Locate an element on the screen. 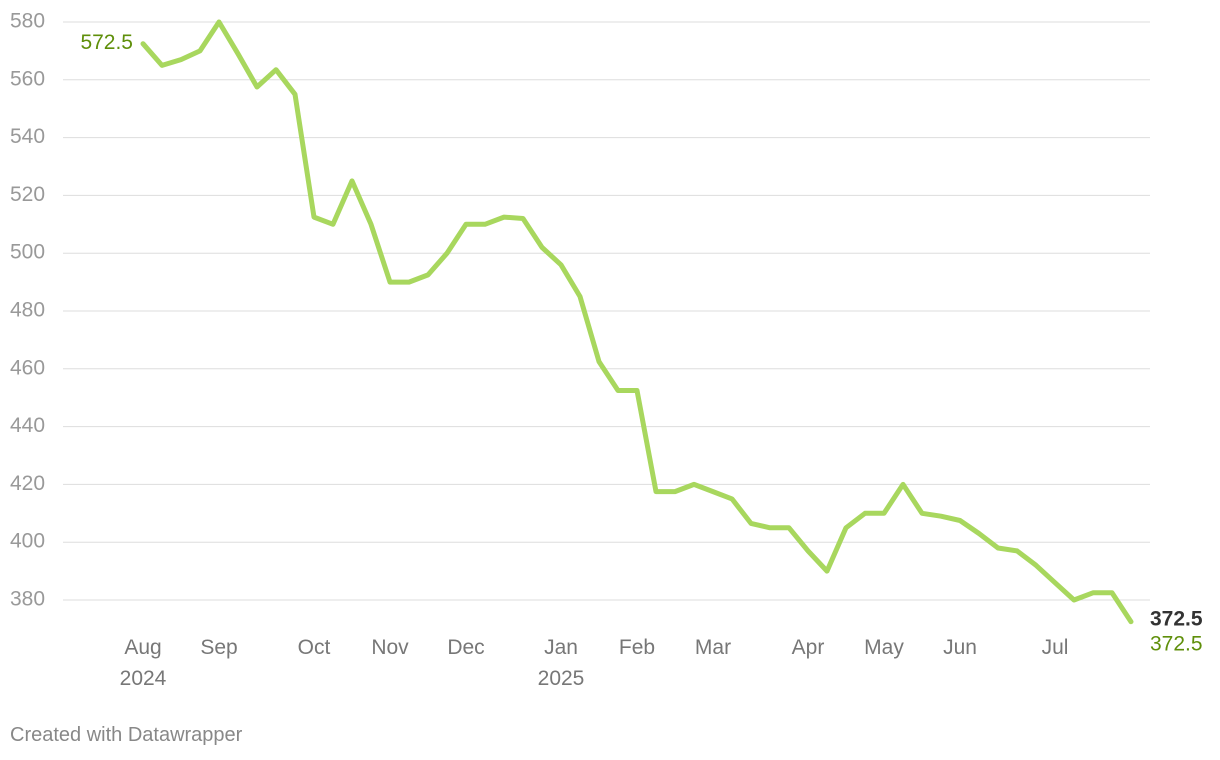 The height and width of the screenshot is (760, 1220). x-tick-label: Jun is located at coordinates (960, 647).